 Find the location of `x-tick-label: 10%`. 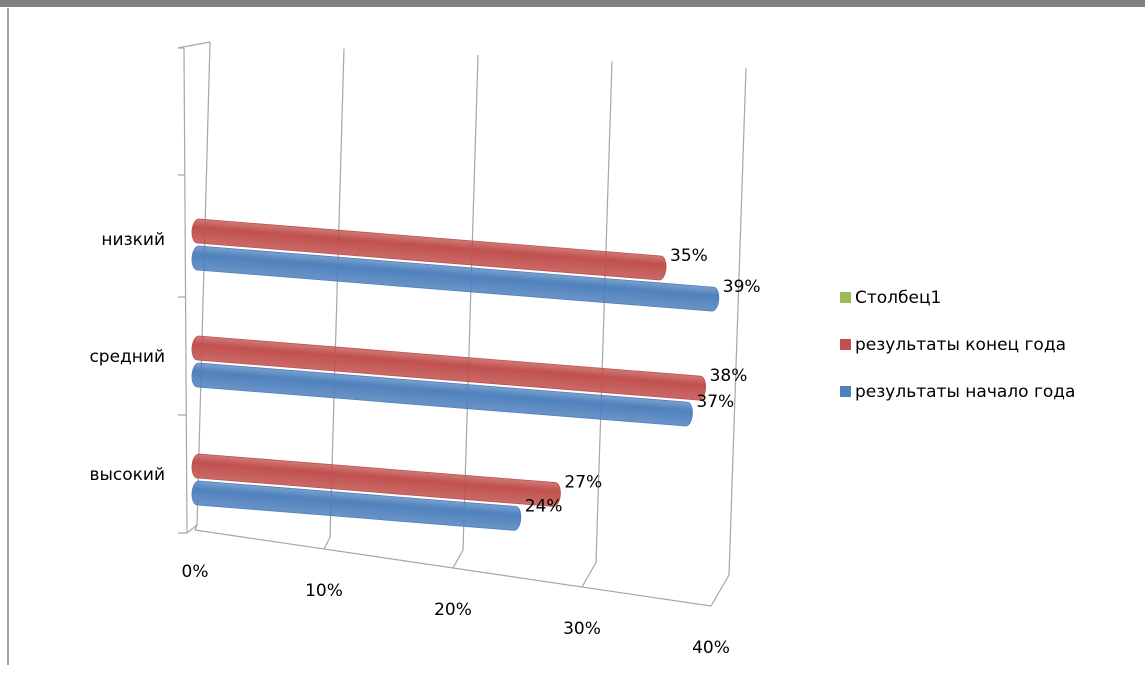

x-tick-label: 10% is located at coordinates (324, 591).